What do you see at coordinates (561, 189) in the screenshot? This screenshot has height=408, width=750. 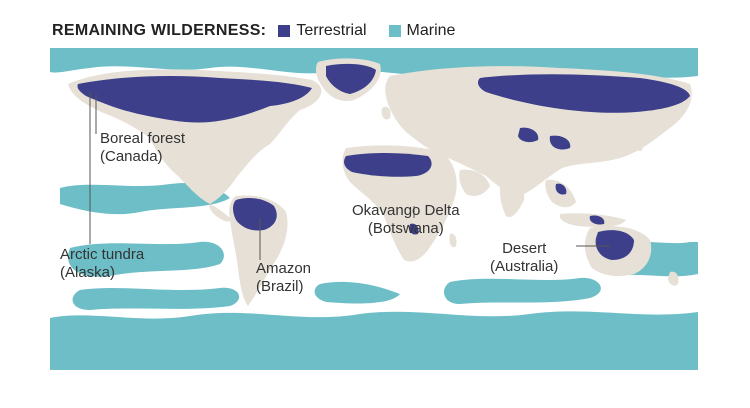 I see `southeast-asia-wilderness` at bounding box center [561, 189].